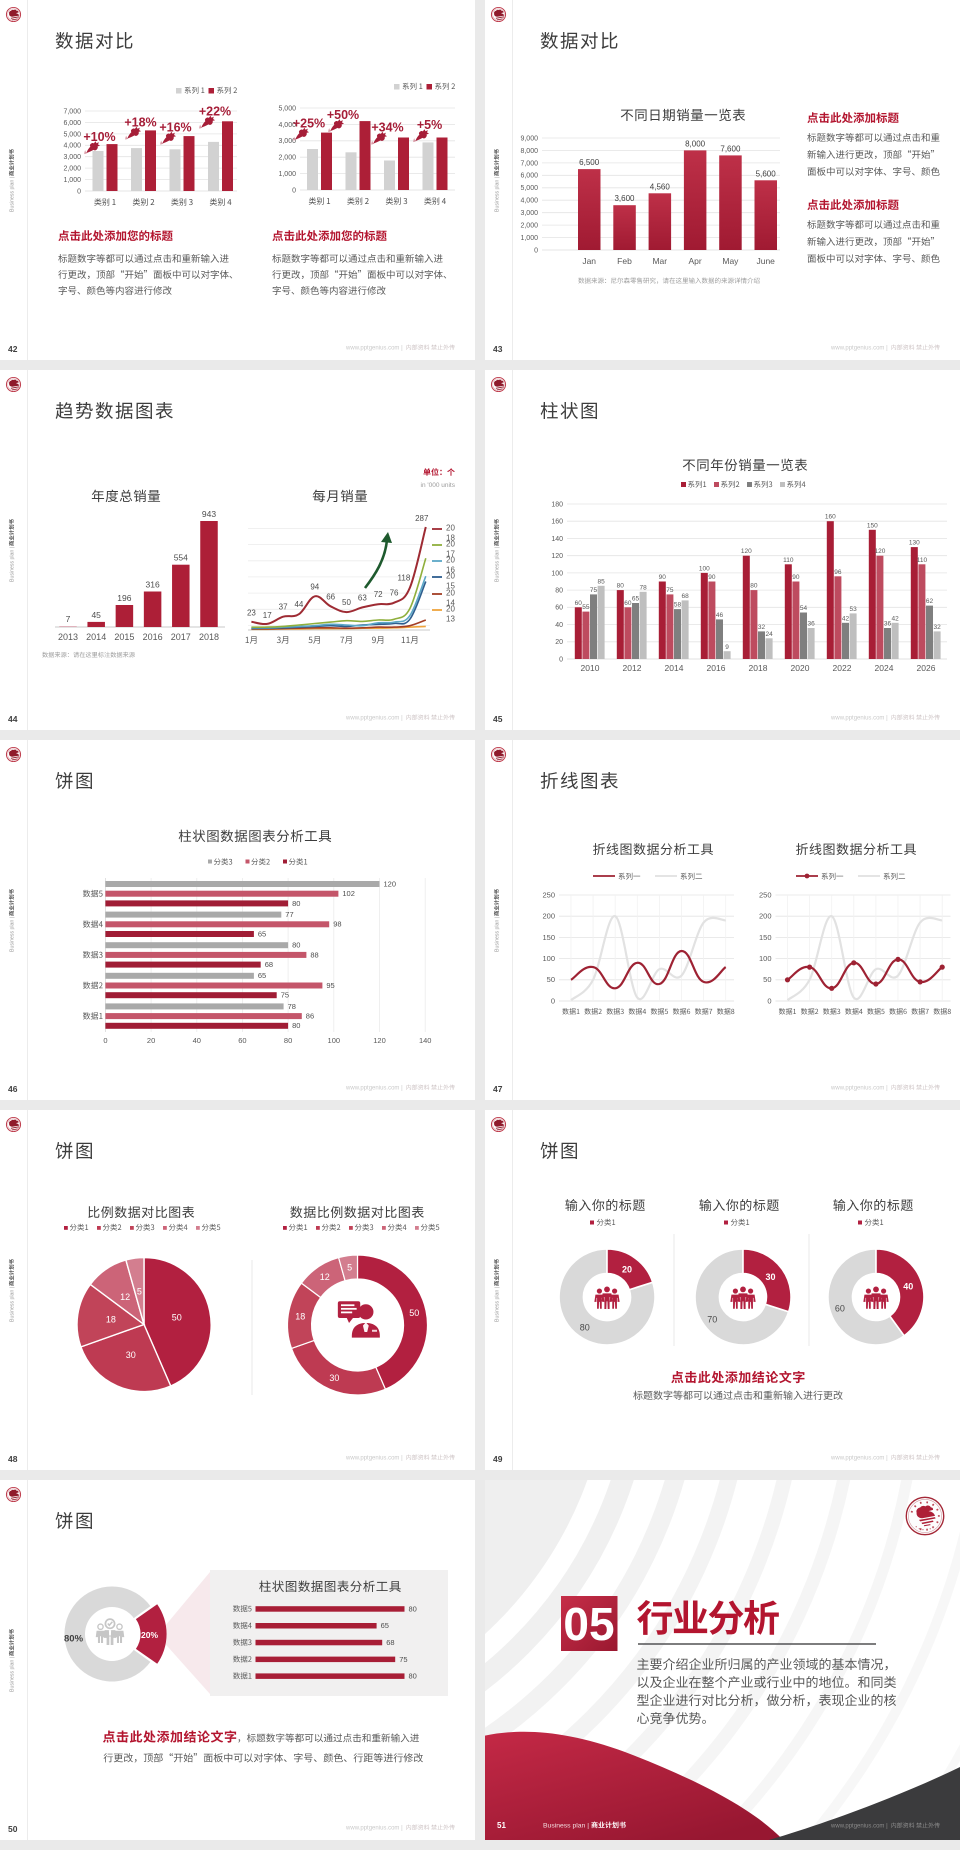 This screenshot has width=960, height=1850. I want to click on svg-text: 36, so click(888, 624).